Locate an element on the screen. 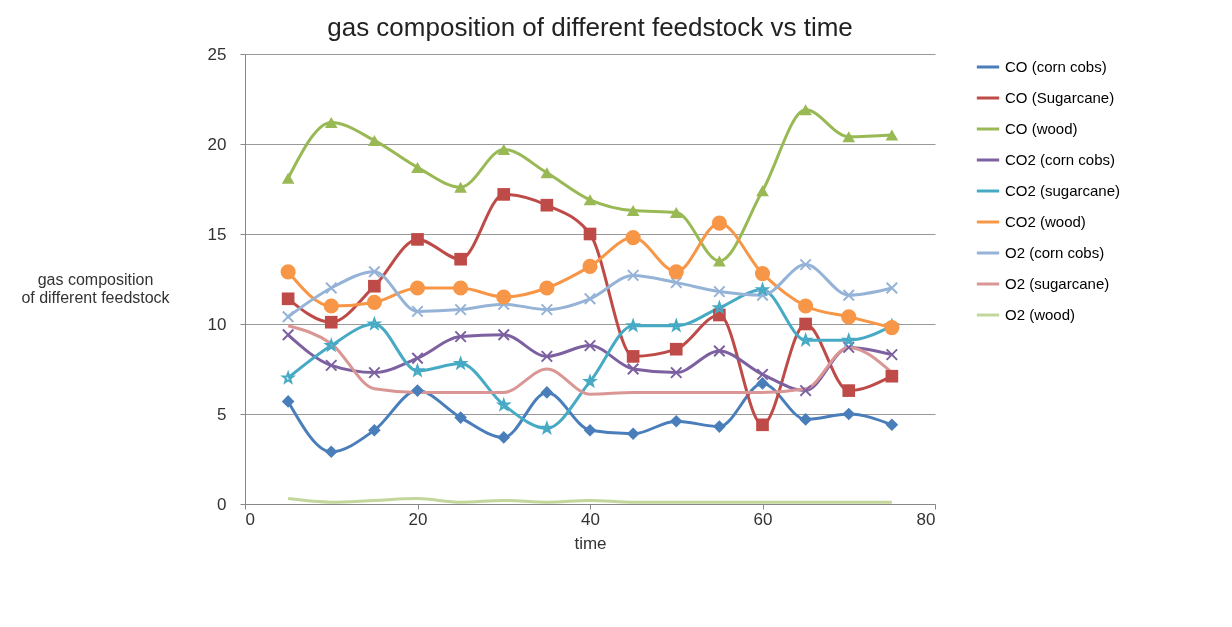 The image size is (1232, 627). x-axis-title: time is located at coordinates (590, 543).